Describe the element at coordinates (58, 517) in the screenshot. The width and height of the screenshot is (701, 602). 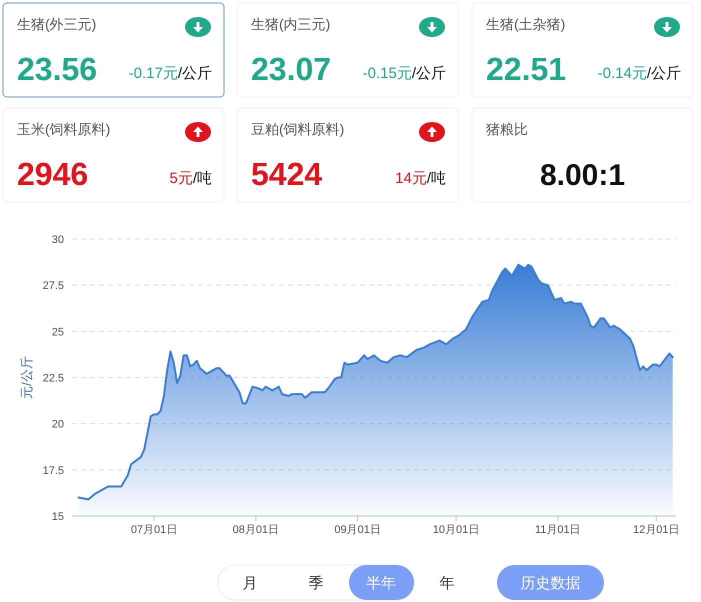
I see `y-tick-label: 15` at that location.